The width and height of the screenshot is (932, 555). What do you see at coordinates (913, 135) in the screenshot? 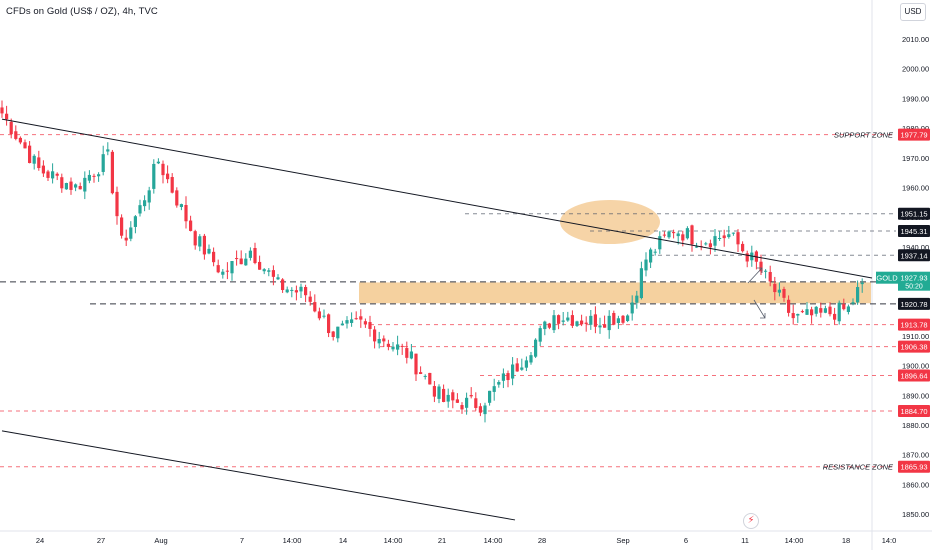
I see `level-price-text: 1977.79` at bounding box center [913, 135].